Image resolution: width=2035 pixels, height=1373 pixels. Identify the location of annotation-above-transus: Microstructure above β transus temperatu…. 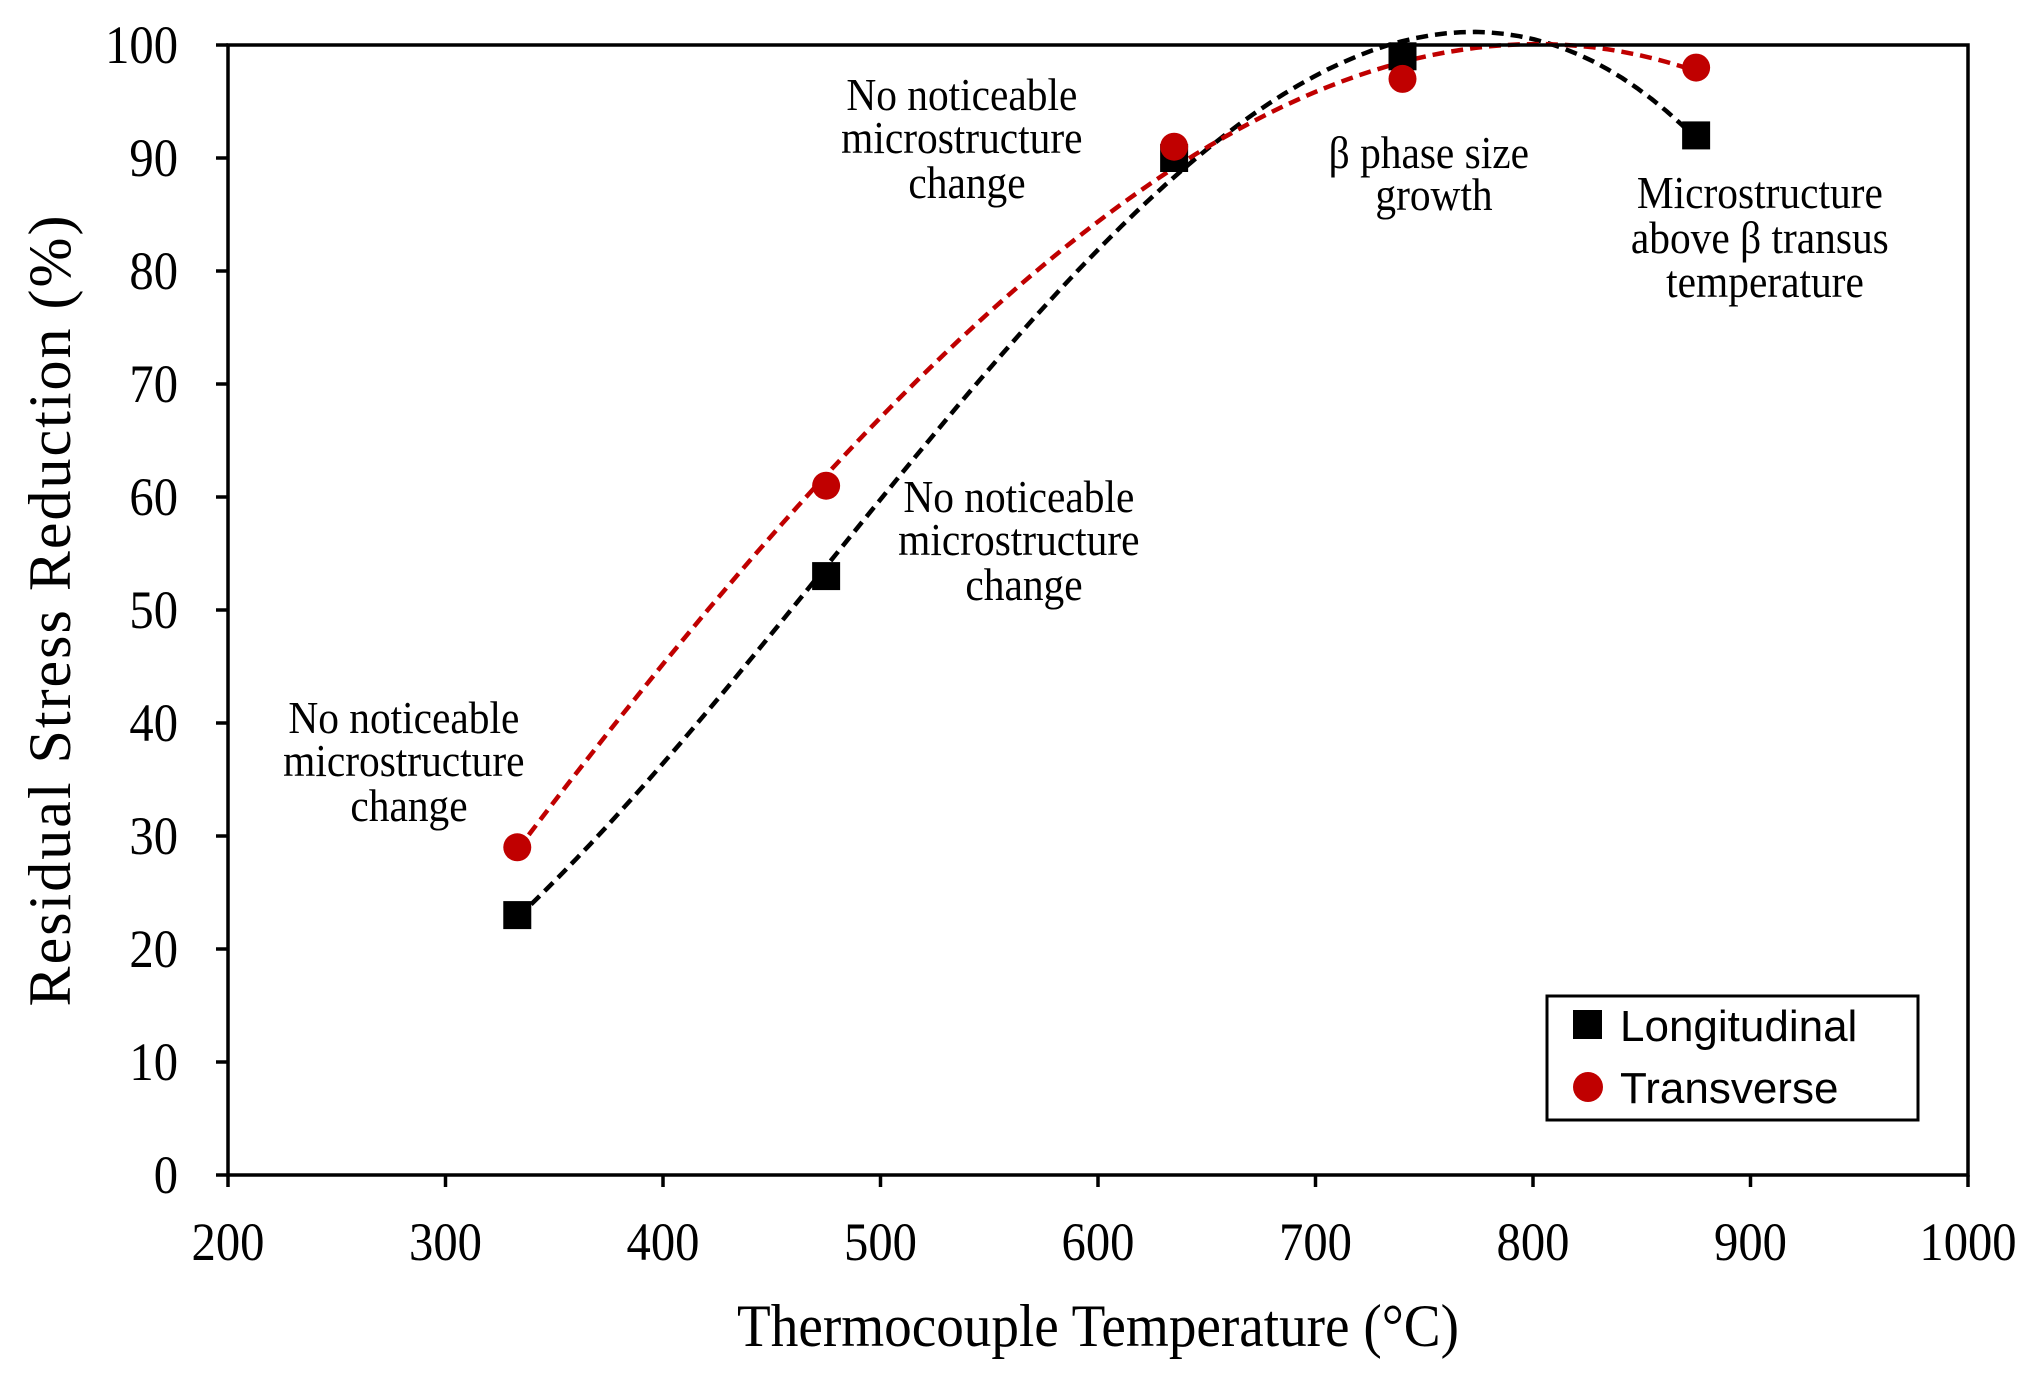
(1765, 237).